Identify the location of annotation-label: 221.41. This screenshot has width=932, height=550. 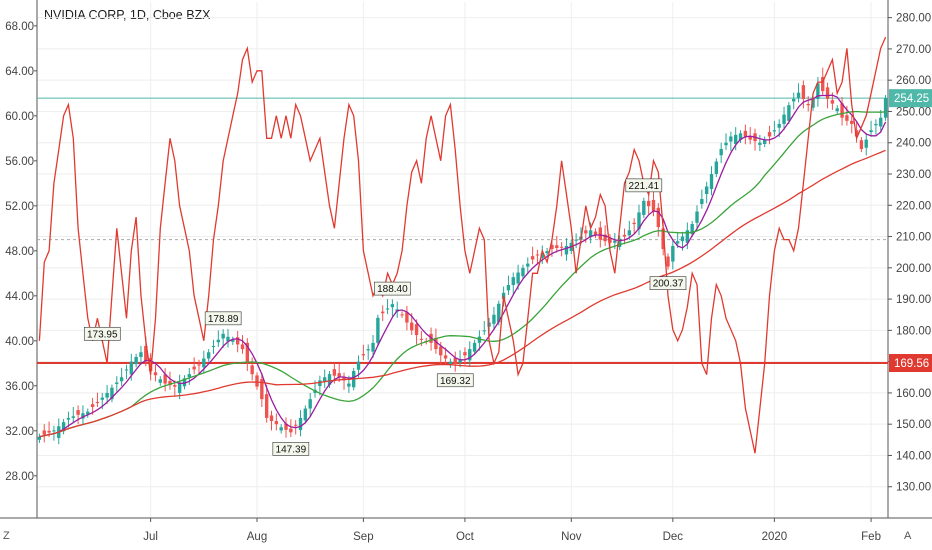
(644, 186).